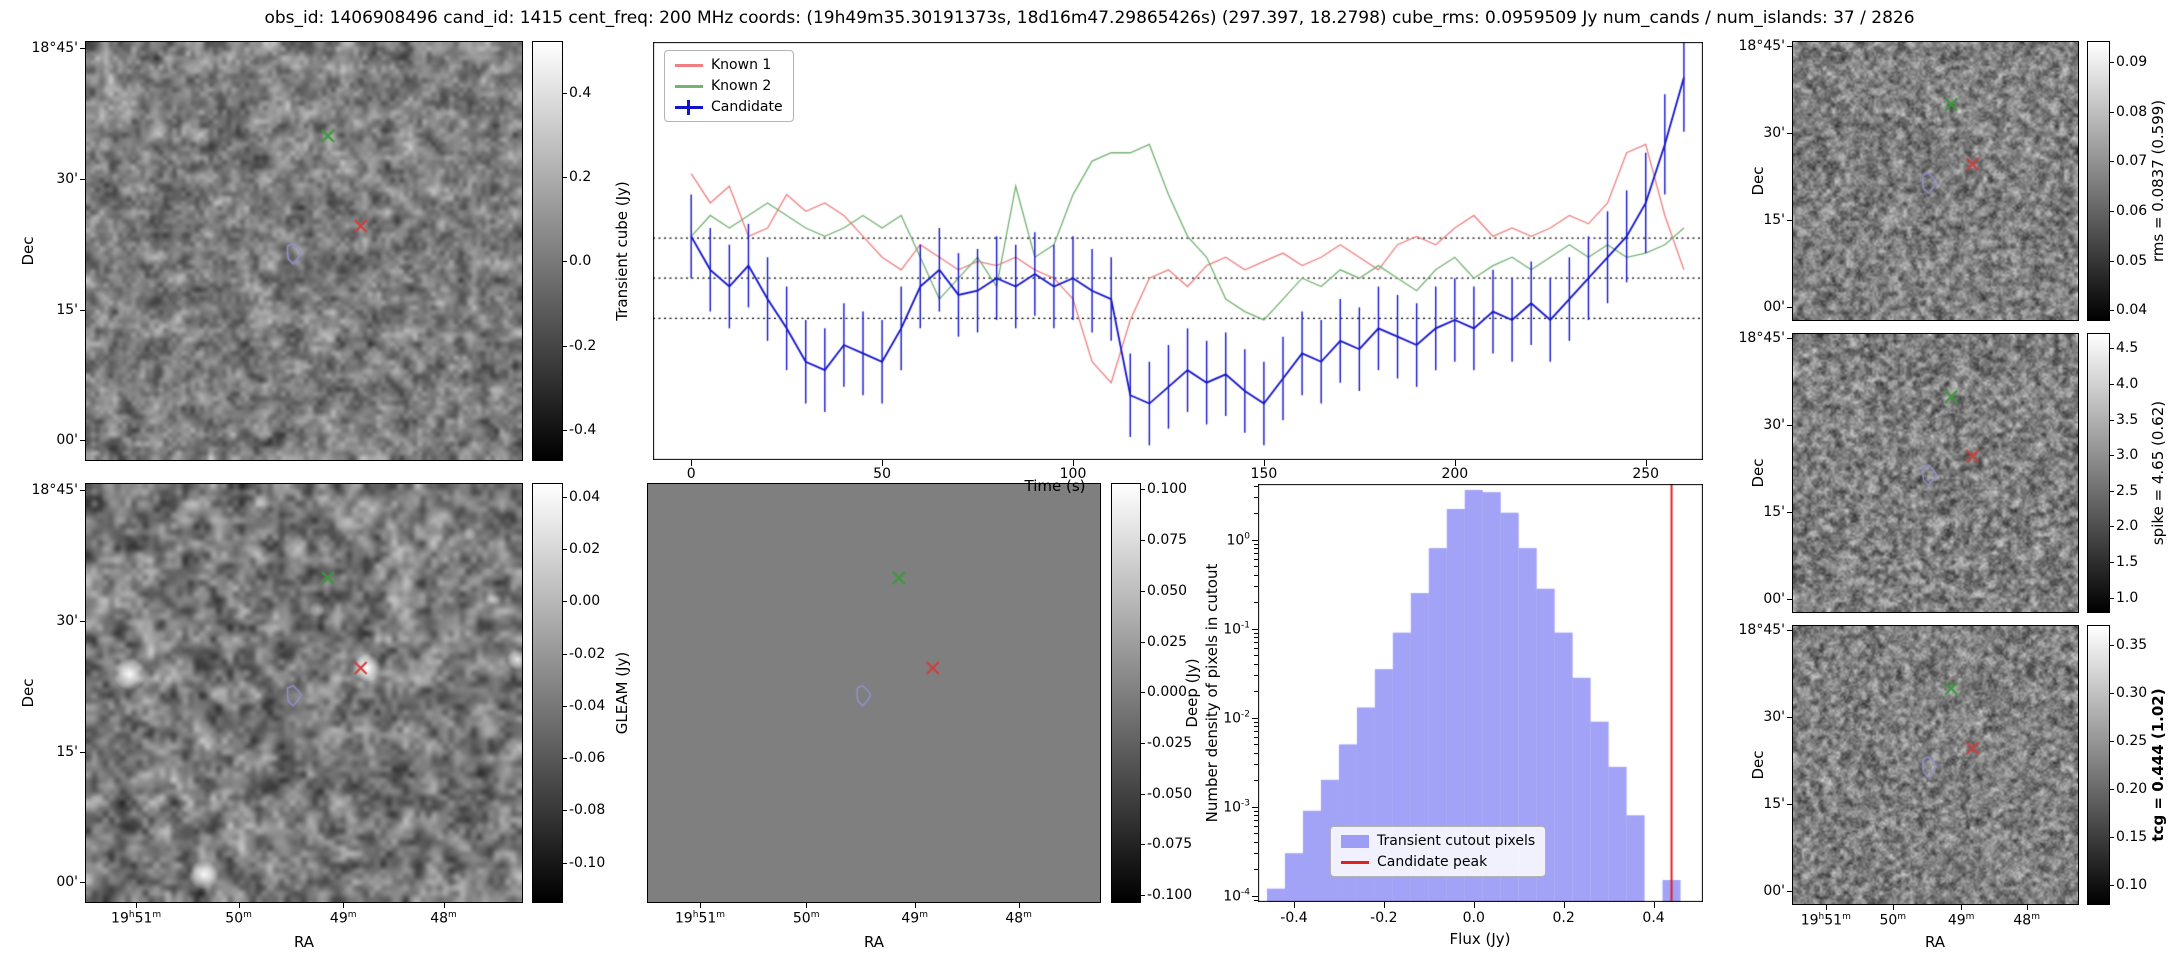  What do you see at coordinates (1432, 862) in the screenshot?
I see `legend-label-candidate-peak: Candidate peak` at bounding box center [1432, 862].